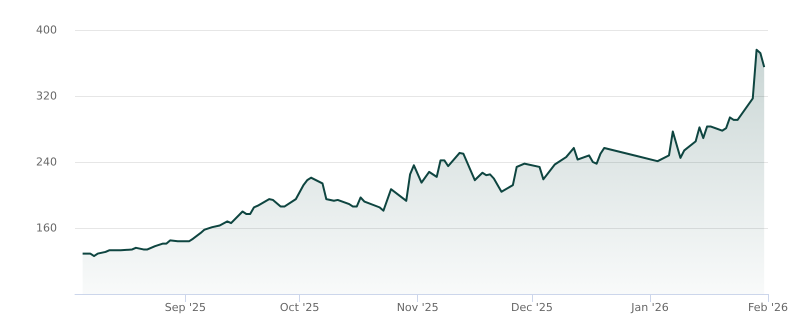 This screenshot has width=800, height=324. What do you see at coordinates (46, 228) in the screenshot?
I see `y-tick-label: 160` at bounding box center [46, 228].